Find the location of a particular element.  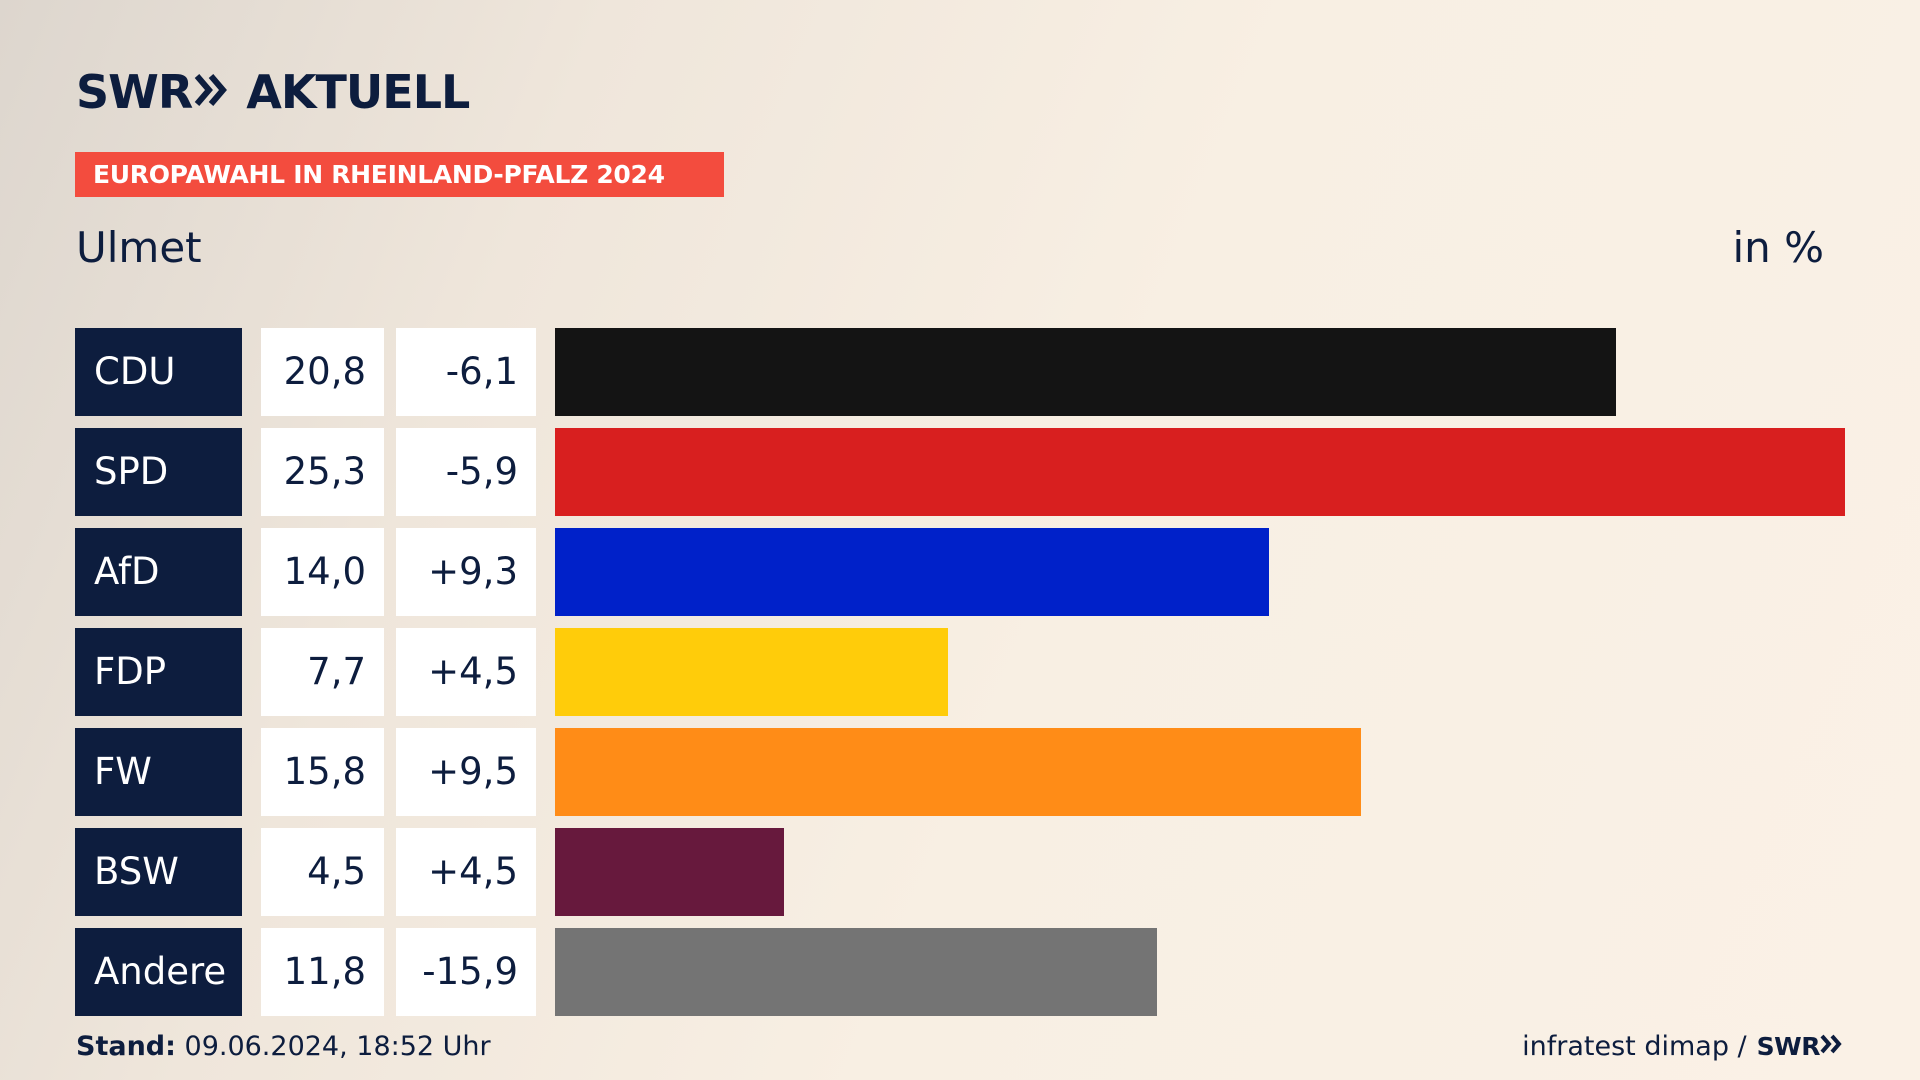

vote-share-value: 14,0 is located at coordinates (322, 572).